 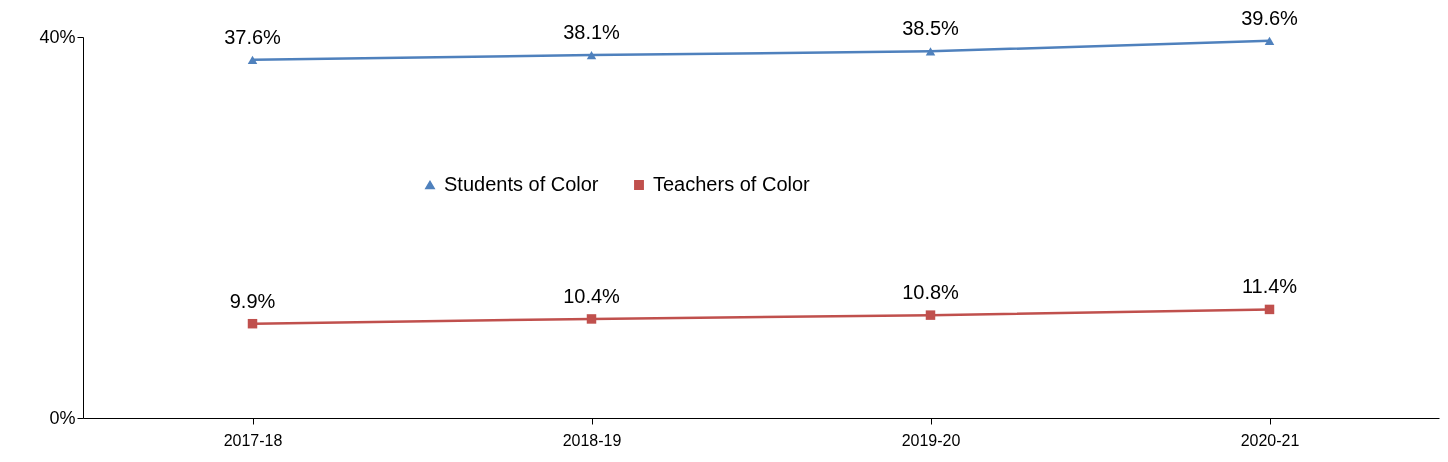 What do you see at coordinates (57, 36) in the screenshot?
I see `y-tick-label: 40%` at bounding box center [57, 36].